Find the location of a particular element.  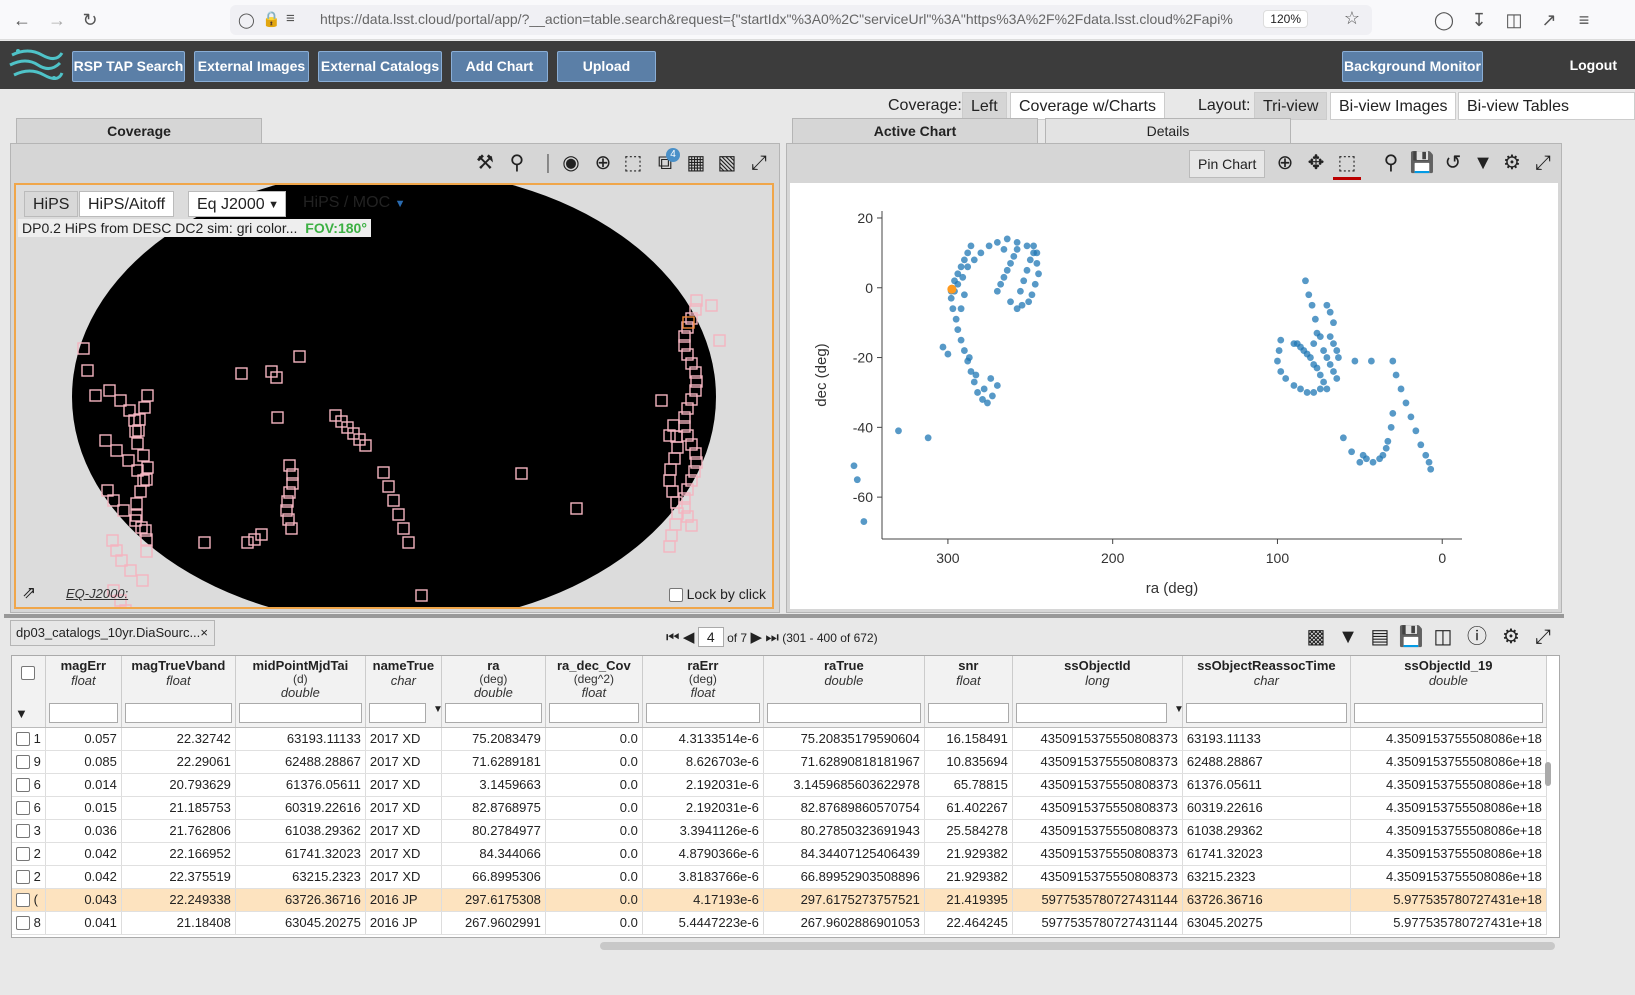

forward-arrow-icon: → is located at coordinates (57, 20).